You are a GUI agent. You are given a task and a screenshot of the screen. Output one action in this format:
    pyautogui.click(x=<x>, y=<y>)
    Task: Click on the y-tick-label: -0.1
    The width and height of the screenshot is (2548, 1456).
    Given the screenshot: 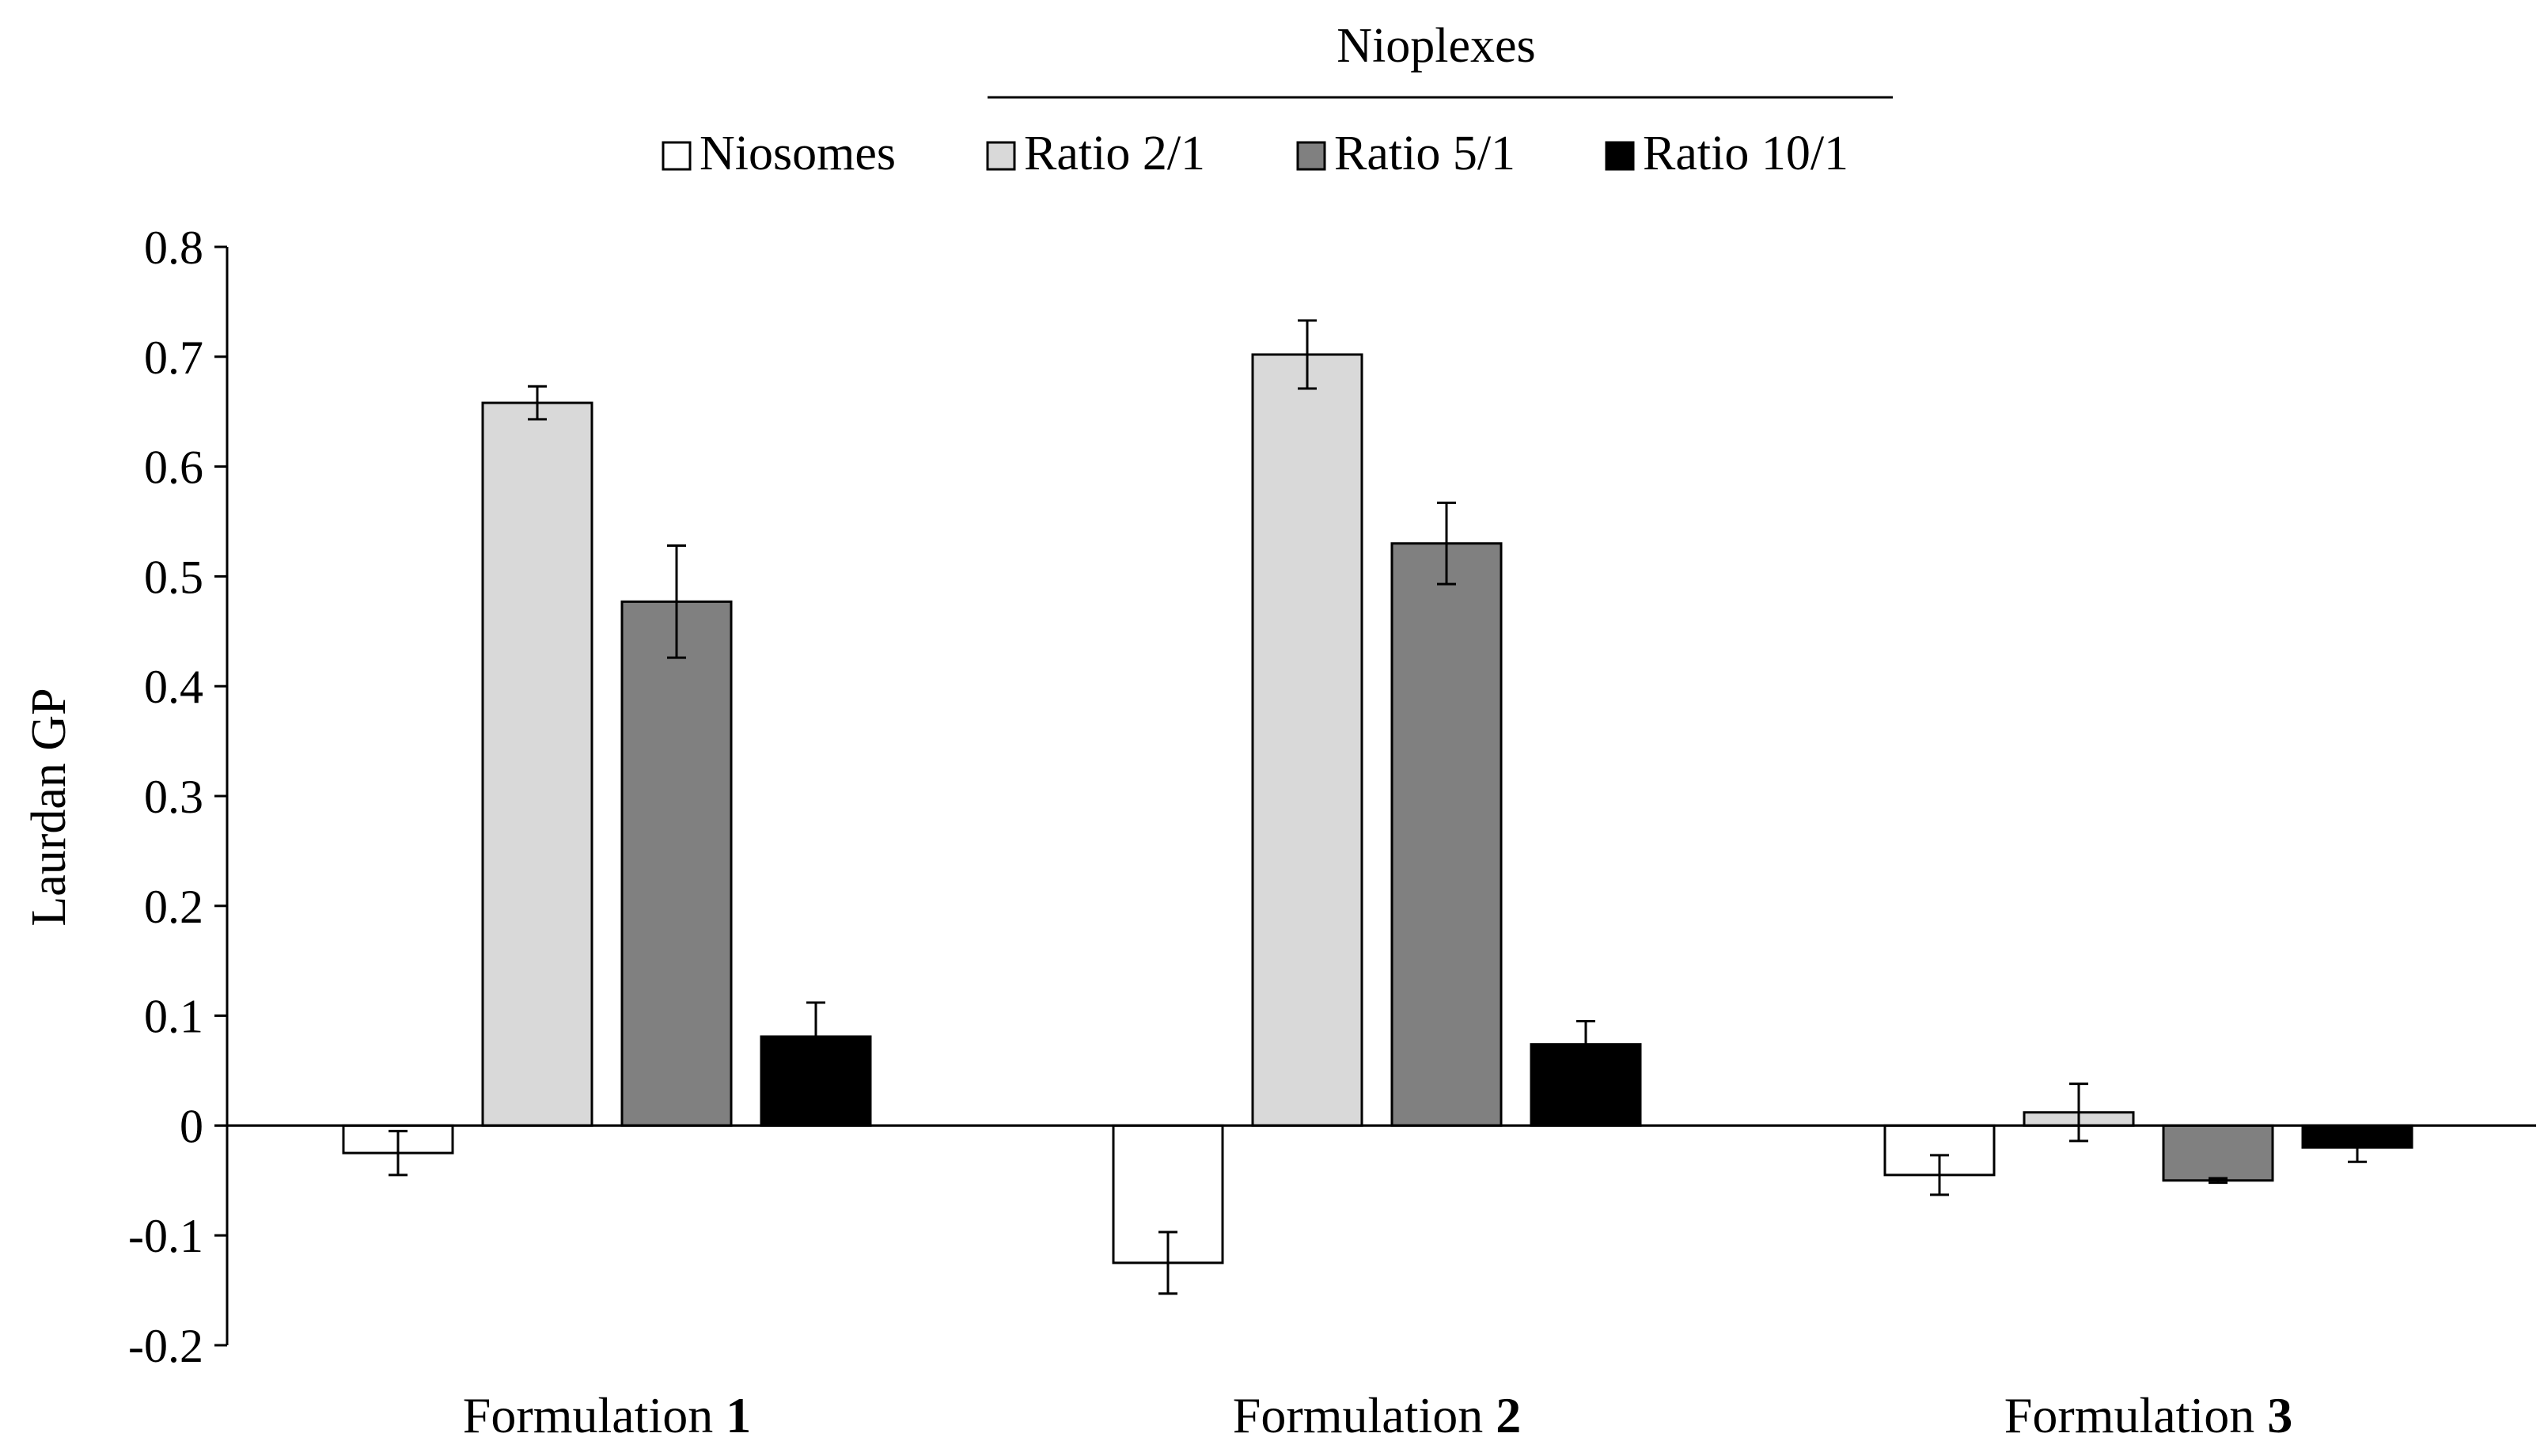 What is the action you would take?
    pyautogui.click(x=165, y=1236)
    